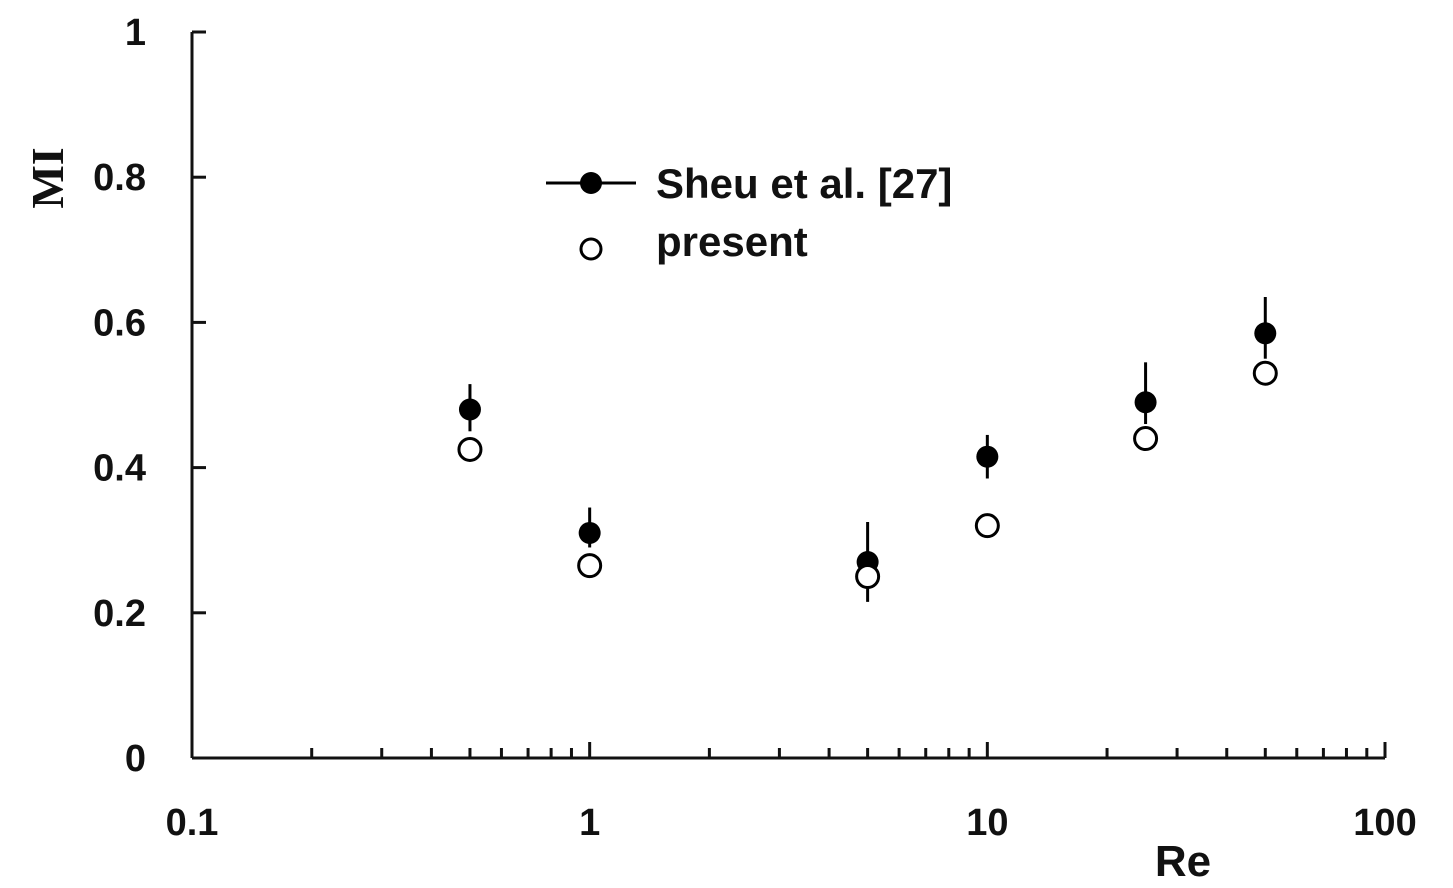 The image size is (1453, 888). What do you see at coordinates (119, 323) in the screenshot?
I see `y-tick-label: 0.6` at bounding box center [119, 323].